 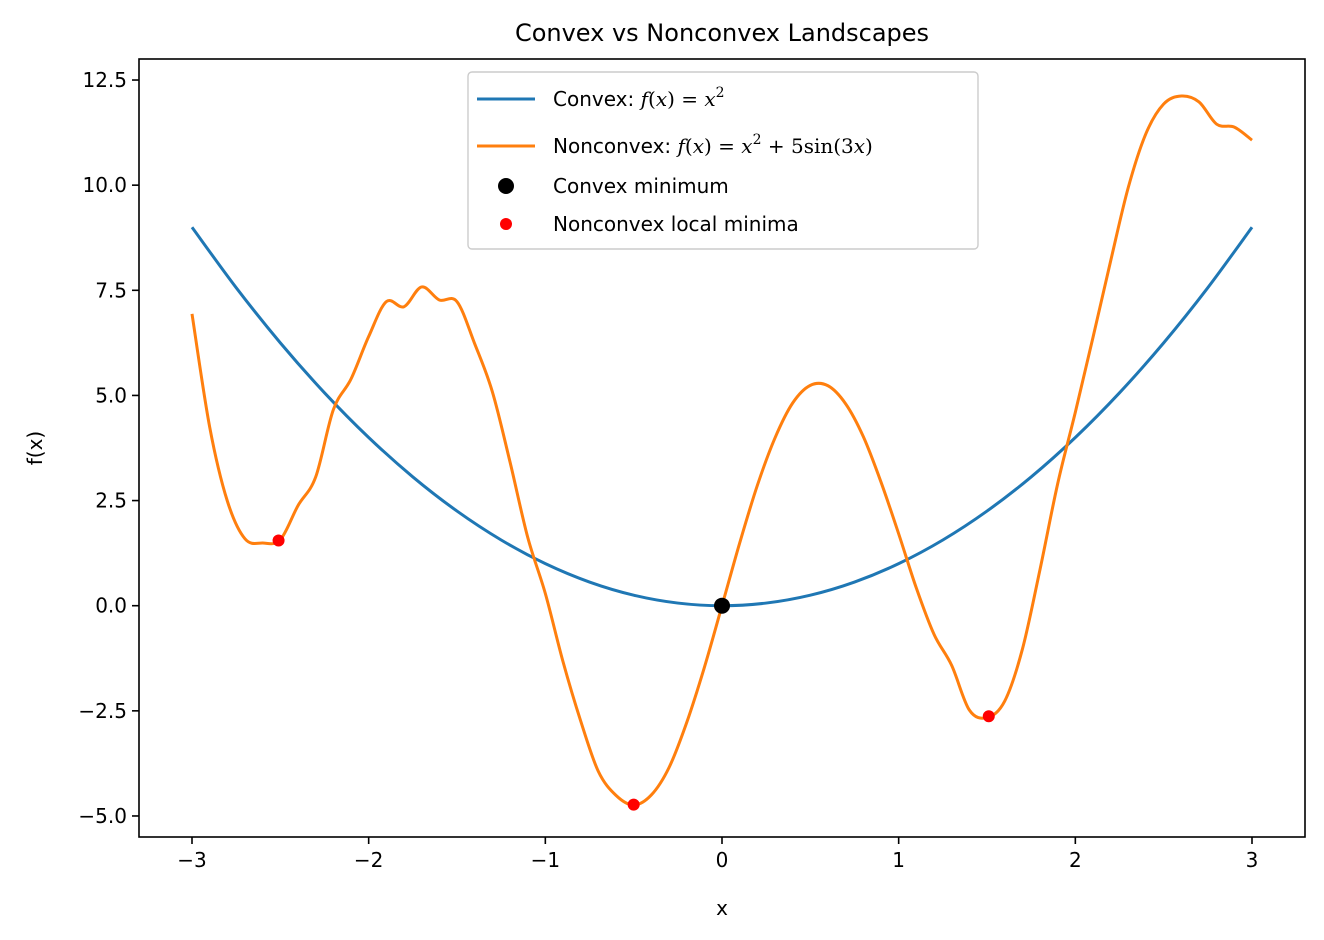 I want to click on y-tick-label: 12.5, so click(x=104, y=80).